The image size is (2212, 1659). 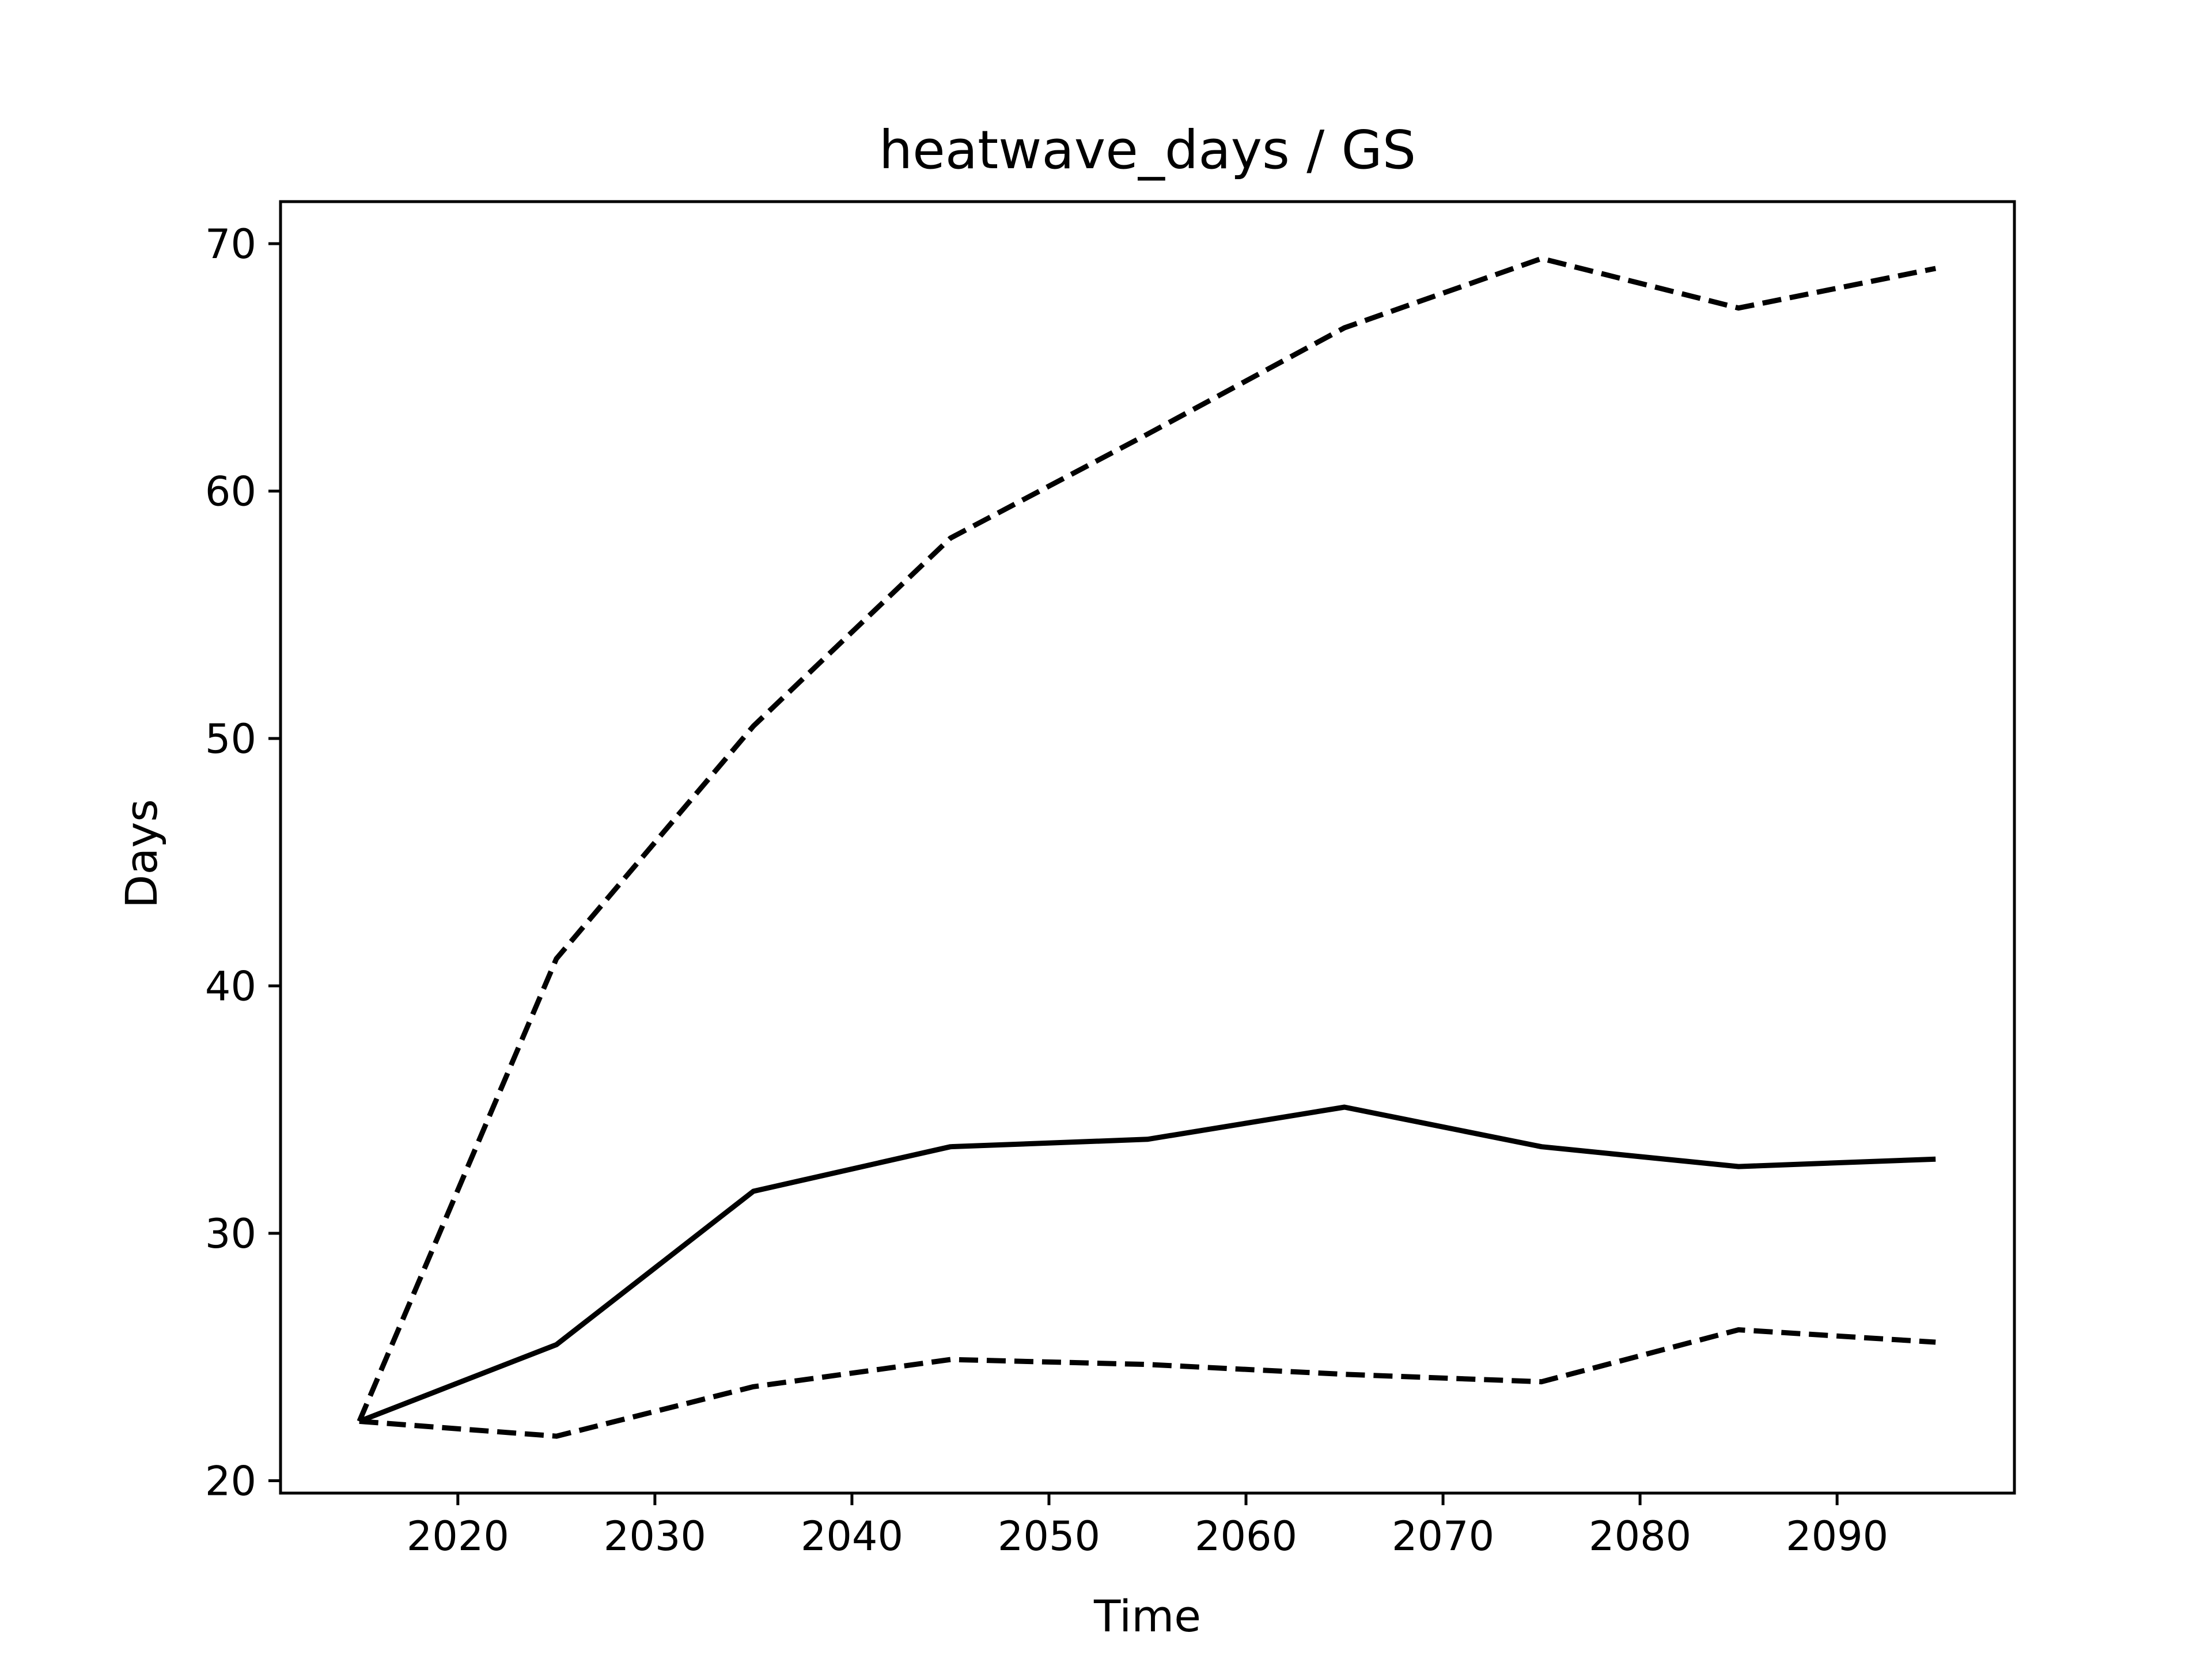 I want to click on x-tick-label-2020: 2020, so click(x=458, y=1536).